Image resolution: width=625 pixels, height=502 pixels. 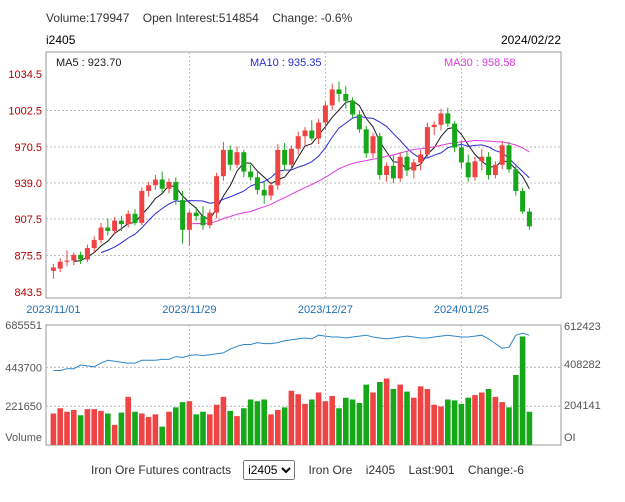 What do you see at coordinates (28, 148) in the screenshot?
I see `price-tick-label: 970.5` at bounding box center [28, 148].